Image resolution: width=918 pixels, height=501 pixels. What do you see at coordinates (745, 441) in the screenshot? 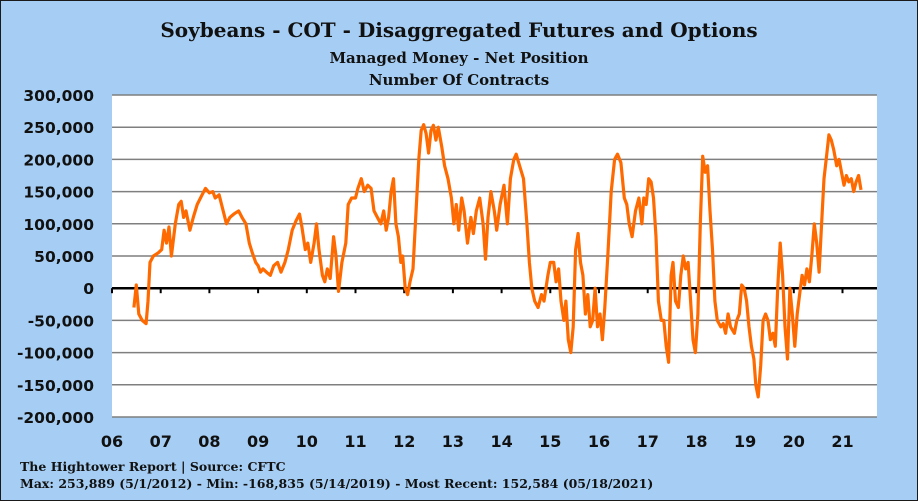
I see `x-tick-label: 19` at bounding box center [745, 441].